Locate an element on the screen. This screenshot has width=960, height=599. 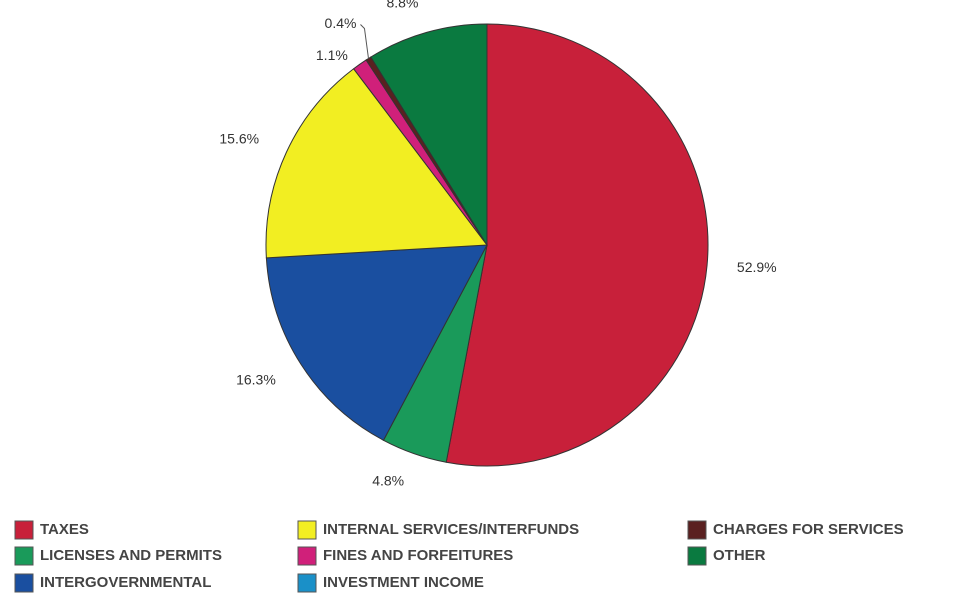
data-label: 52.9% is located at coordinates (757, 267).